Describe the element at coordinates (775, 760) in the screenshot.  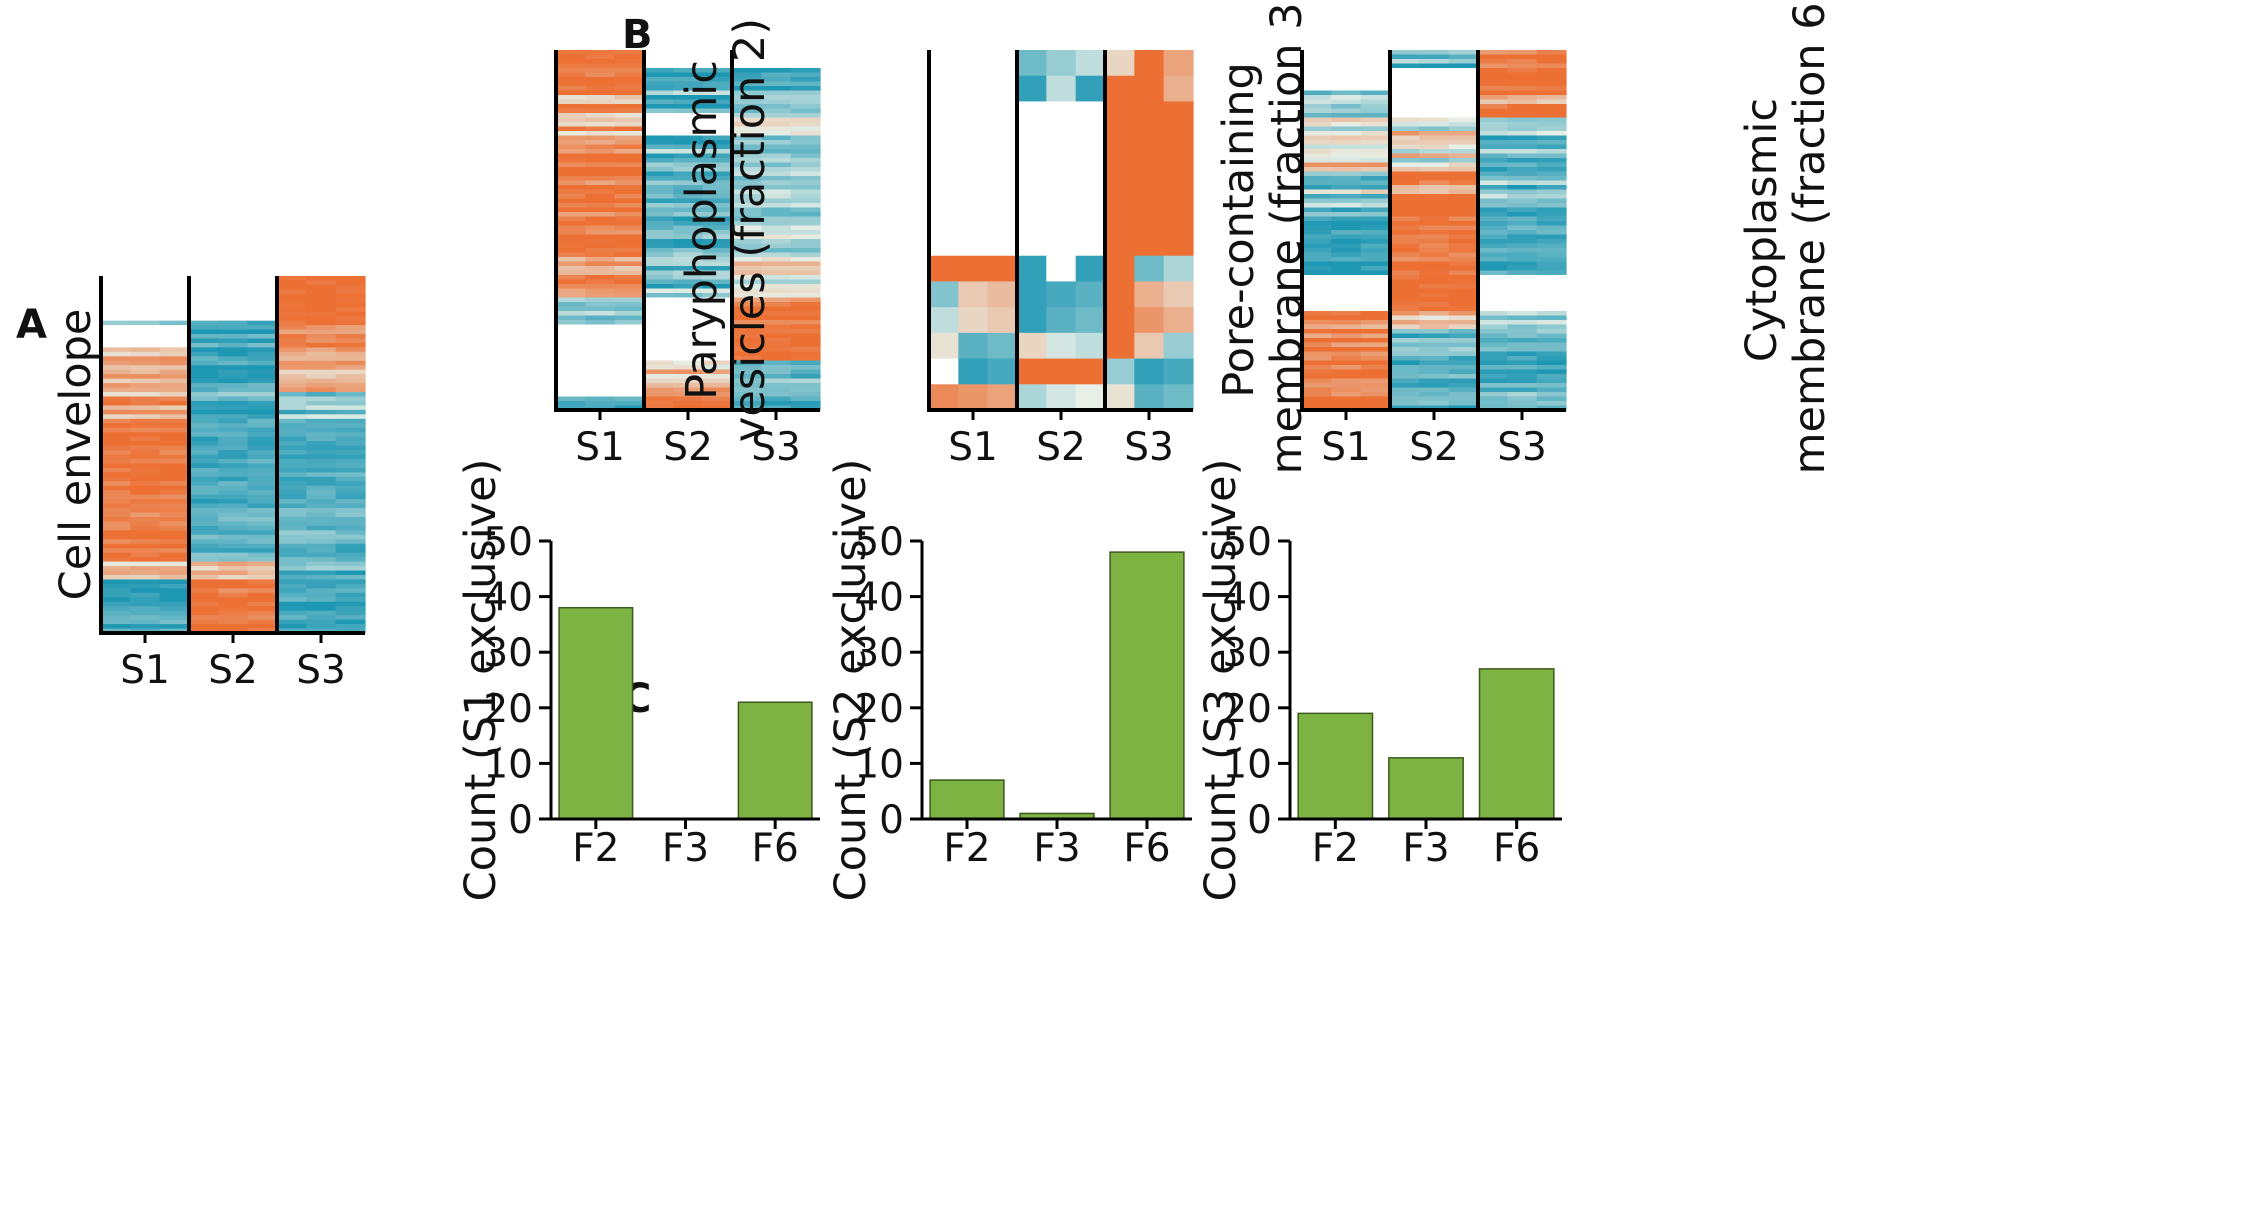
I see `bar-f6` at that location.